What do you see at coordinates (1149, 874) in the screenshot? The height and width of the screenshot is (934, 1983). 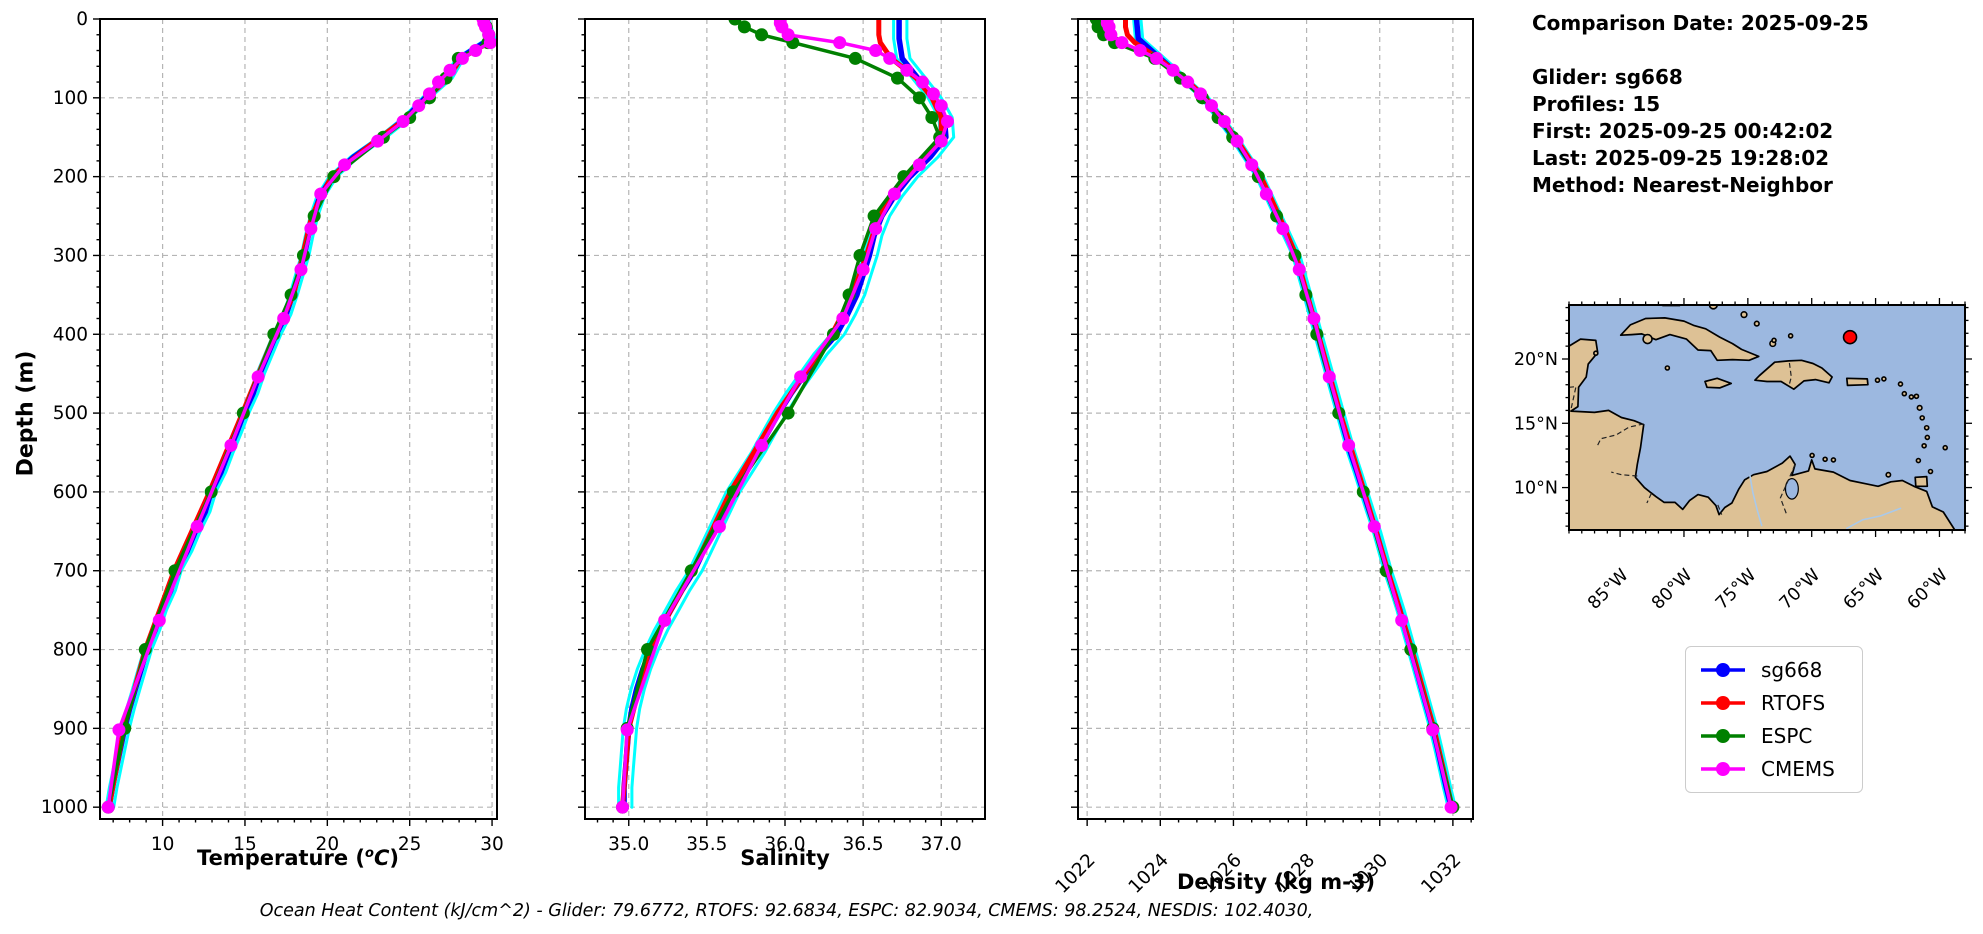 I see `svg-text: 1024` at bounding box center [1149, 874].